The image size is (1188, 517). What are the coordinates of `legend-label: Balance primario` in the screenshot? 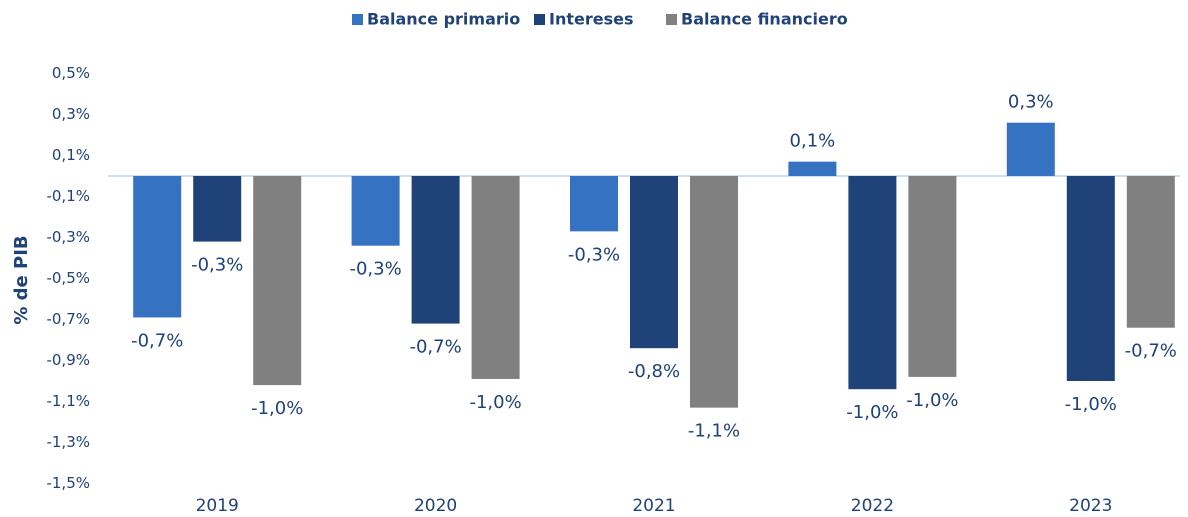 It's located at (443, 19).